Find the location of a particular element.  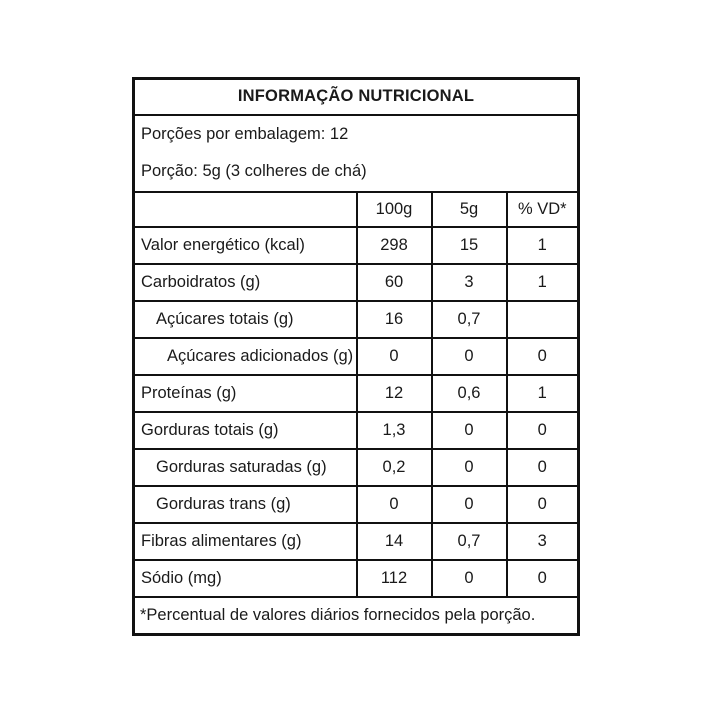

value-100g: 112 is located at coordinates (394, 578).